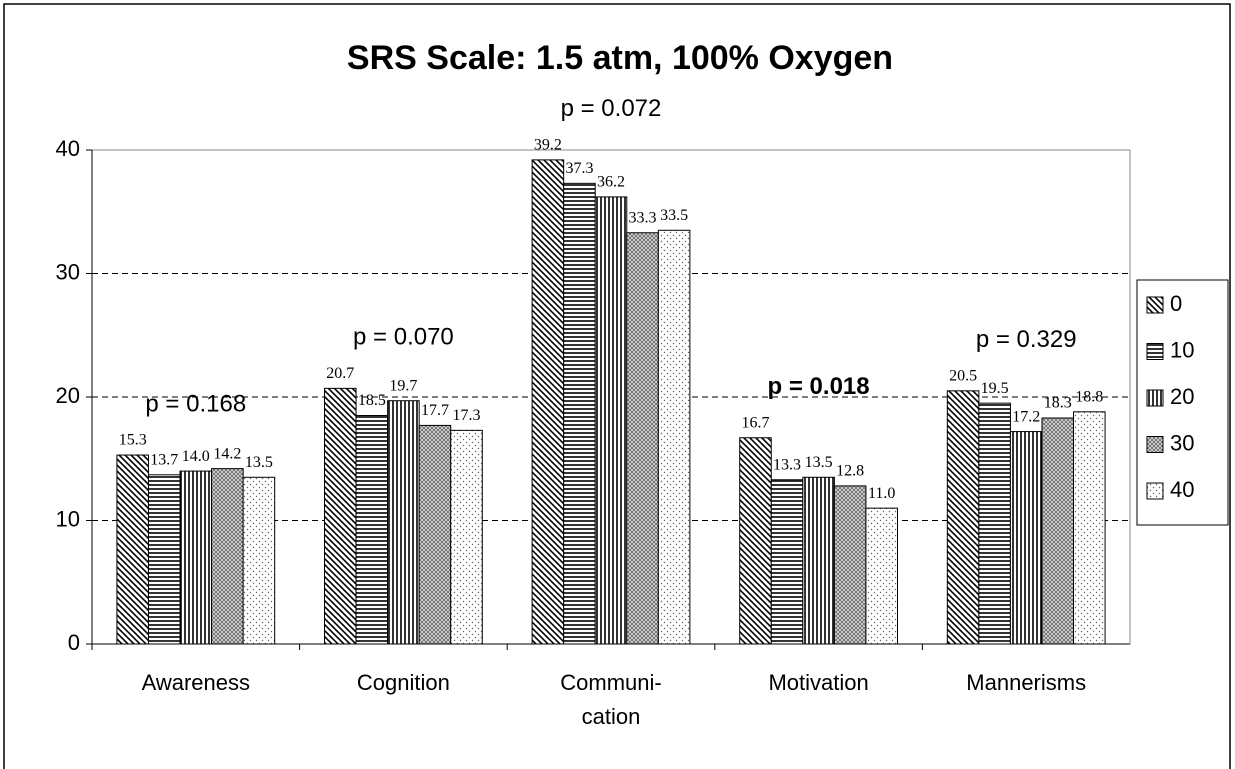  What do you see at coordinates (610, 699) in the screenshot?
I see `x-tick-label: Communi-cation` at bounding box center [610, 699].